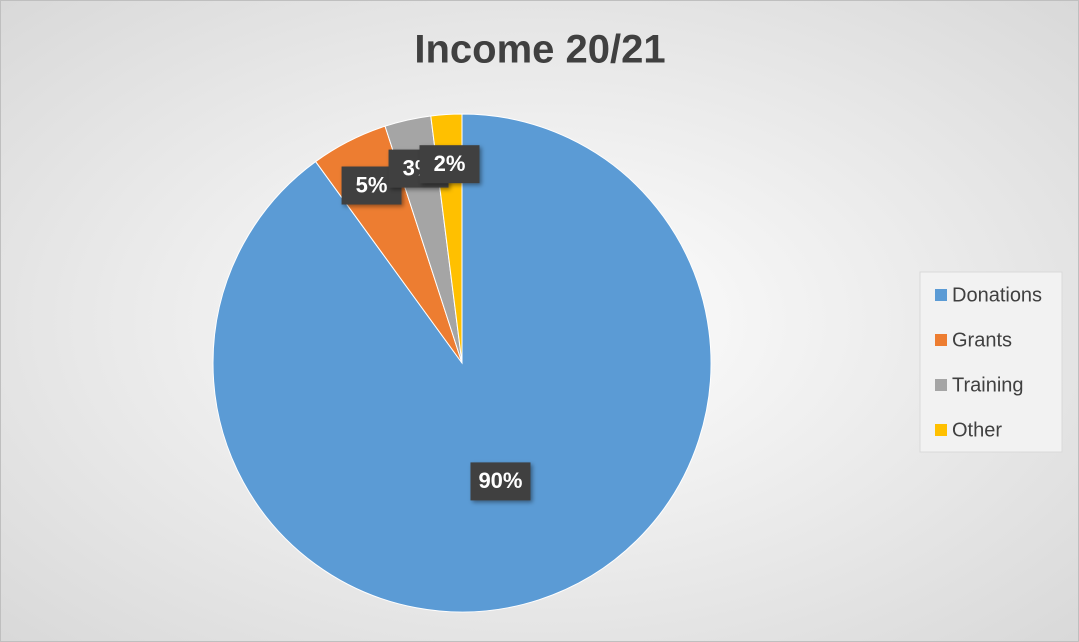  I want to click on data-label-text: 2%, so click(450, 163).